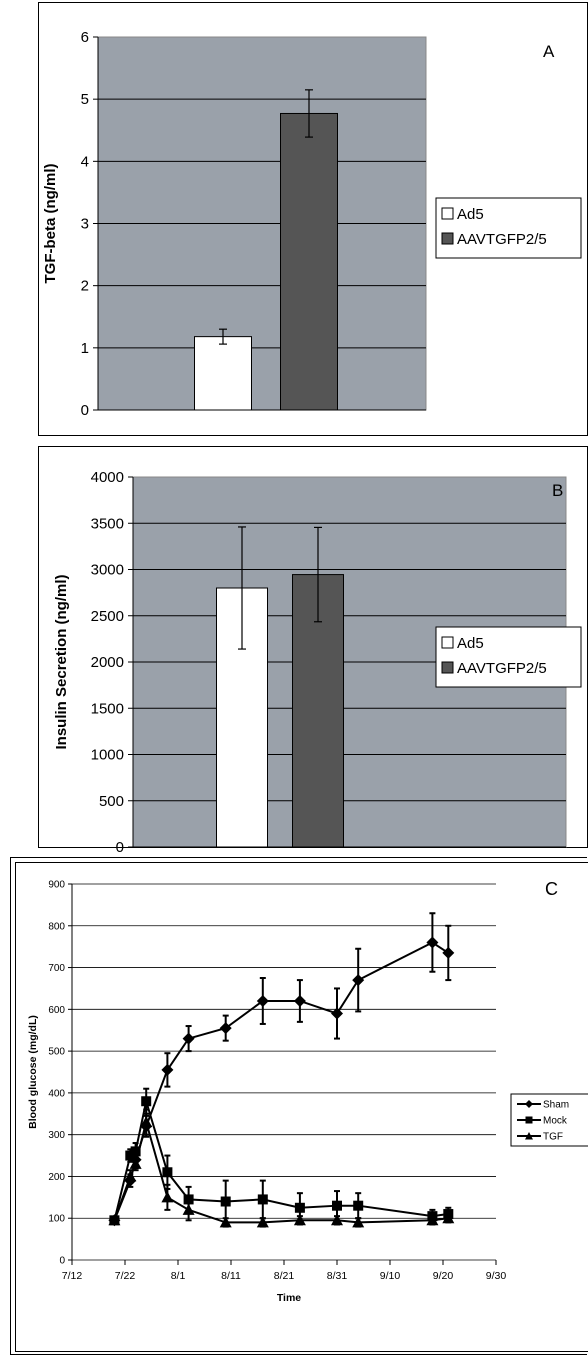  I want to click on legend-marker-diamond, so click(529, 1104).